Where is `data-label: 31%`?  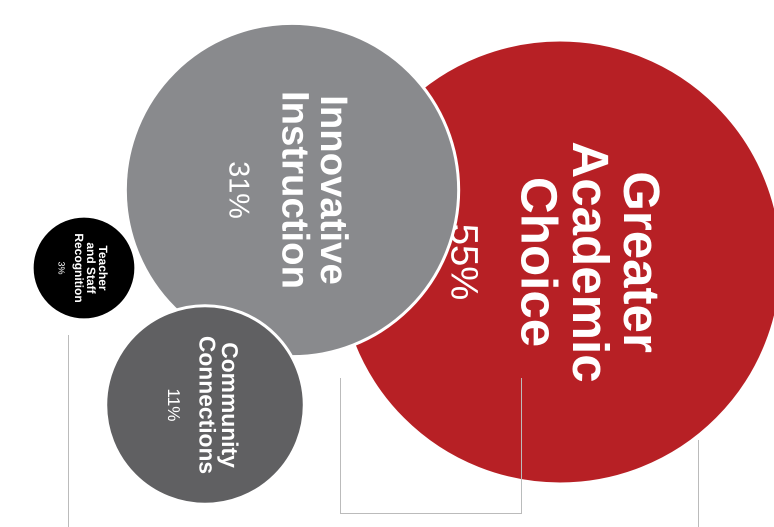
data-label: 31% is located at coordinates (238, 190).